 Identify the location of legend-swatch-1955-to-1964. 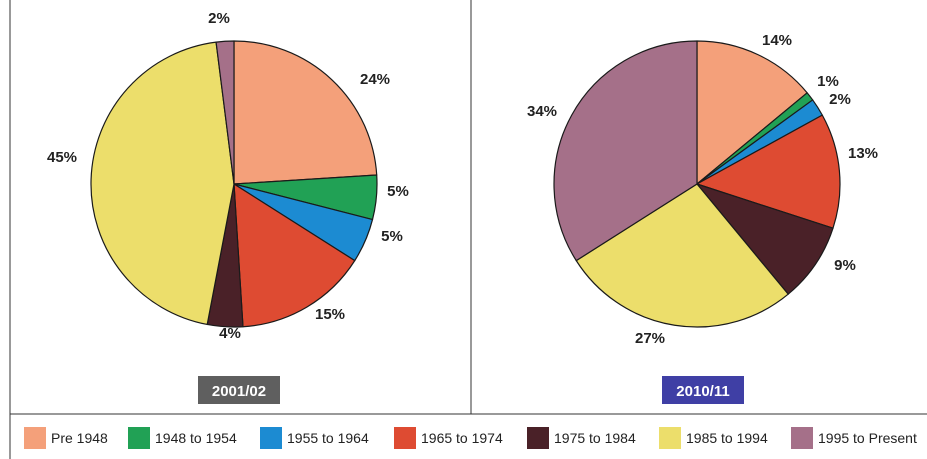
(271, 438).